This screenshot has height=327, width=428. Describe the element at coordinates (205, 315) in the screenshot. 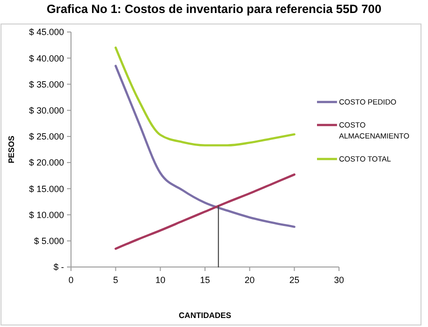

I see `x-axis-title: CANTIDADES` at that location.